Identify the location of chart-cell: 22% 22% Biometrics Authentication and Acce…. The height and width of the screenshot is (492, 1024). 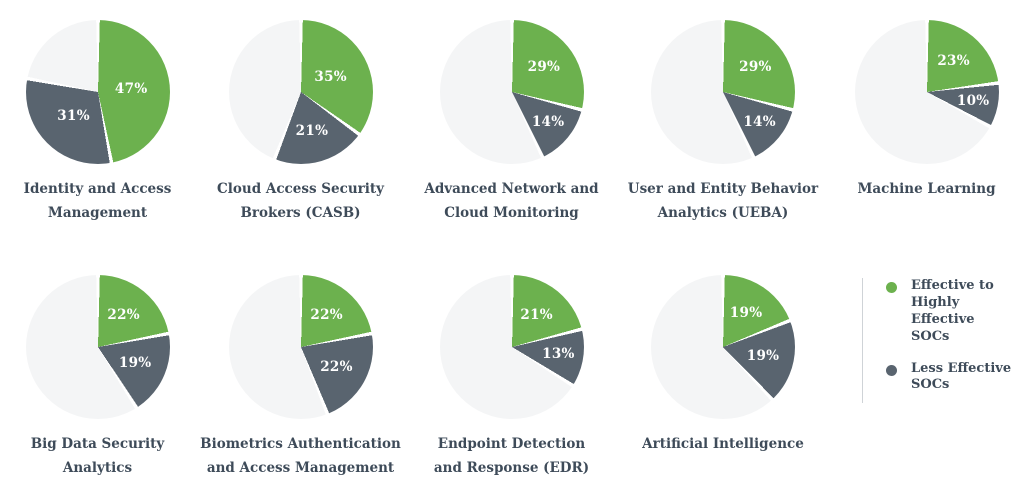
(300, 373).